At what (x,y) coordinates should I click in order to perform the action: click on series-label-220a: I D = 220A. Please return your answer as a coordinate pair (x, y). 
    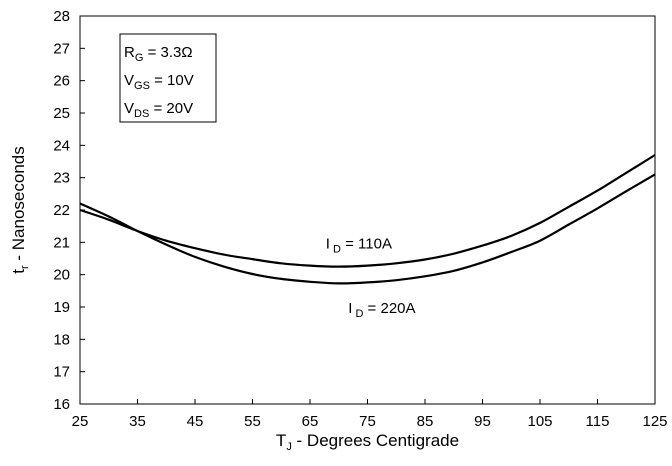
    Looking at the image, I should click on (381, 310).